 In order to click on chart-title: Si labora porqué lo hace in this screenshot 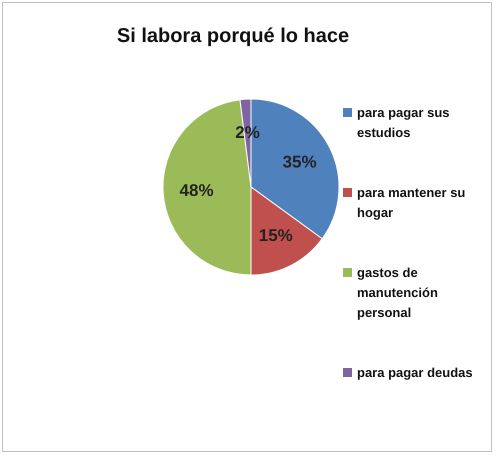, I will do `click(233, 36)`.